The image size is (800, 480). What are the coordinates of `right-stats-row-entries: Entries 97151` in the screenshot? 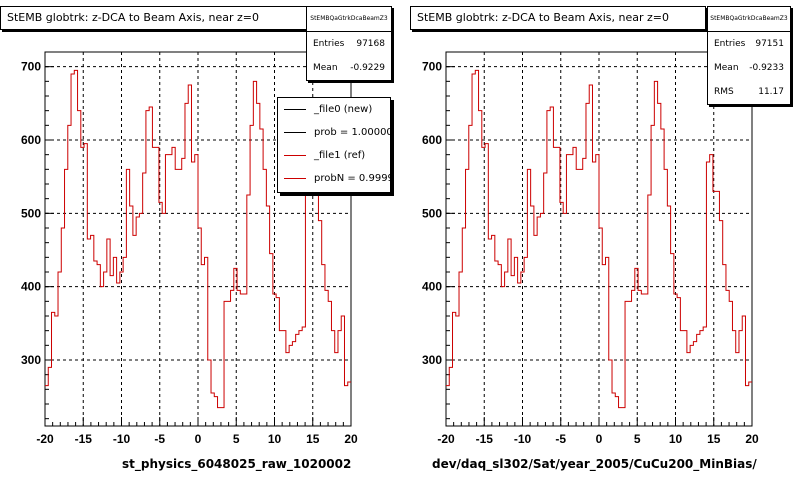 It's located at (749, 44).